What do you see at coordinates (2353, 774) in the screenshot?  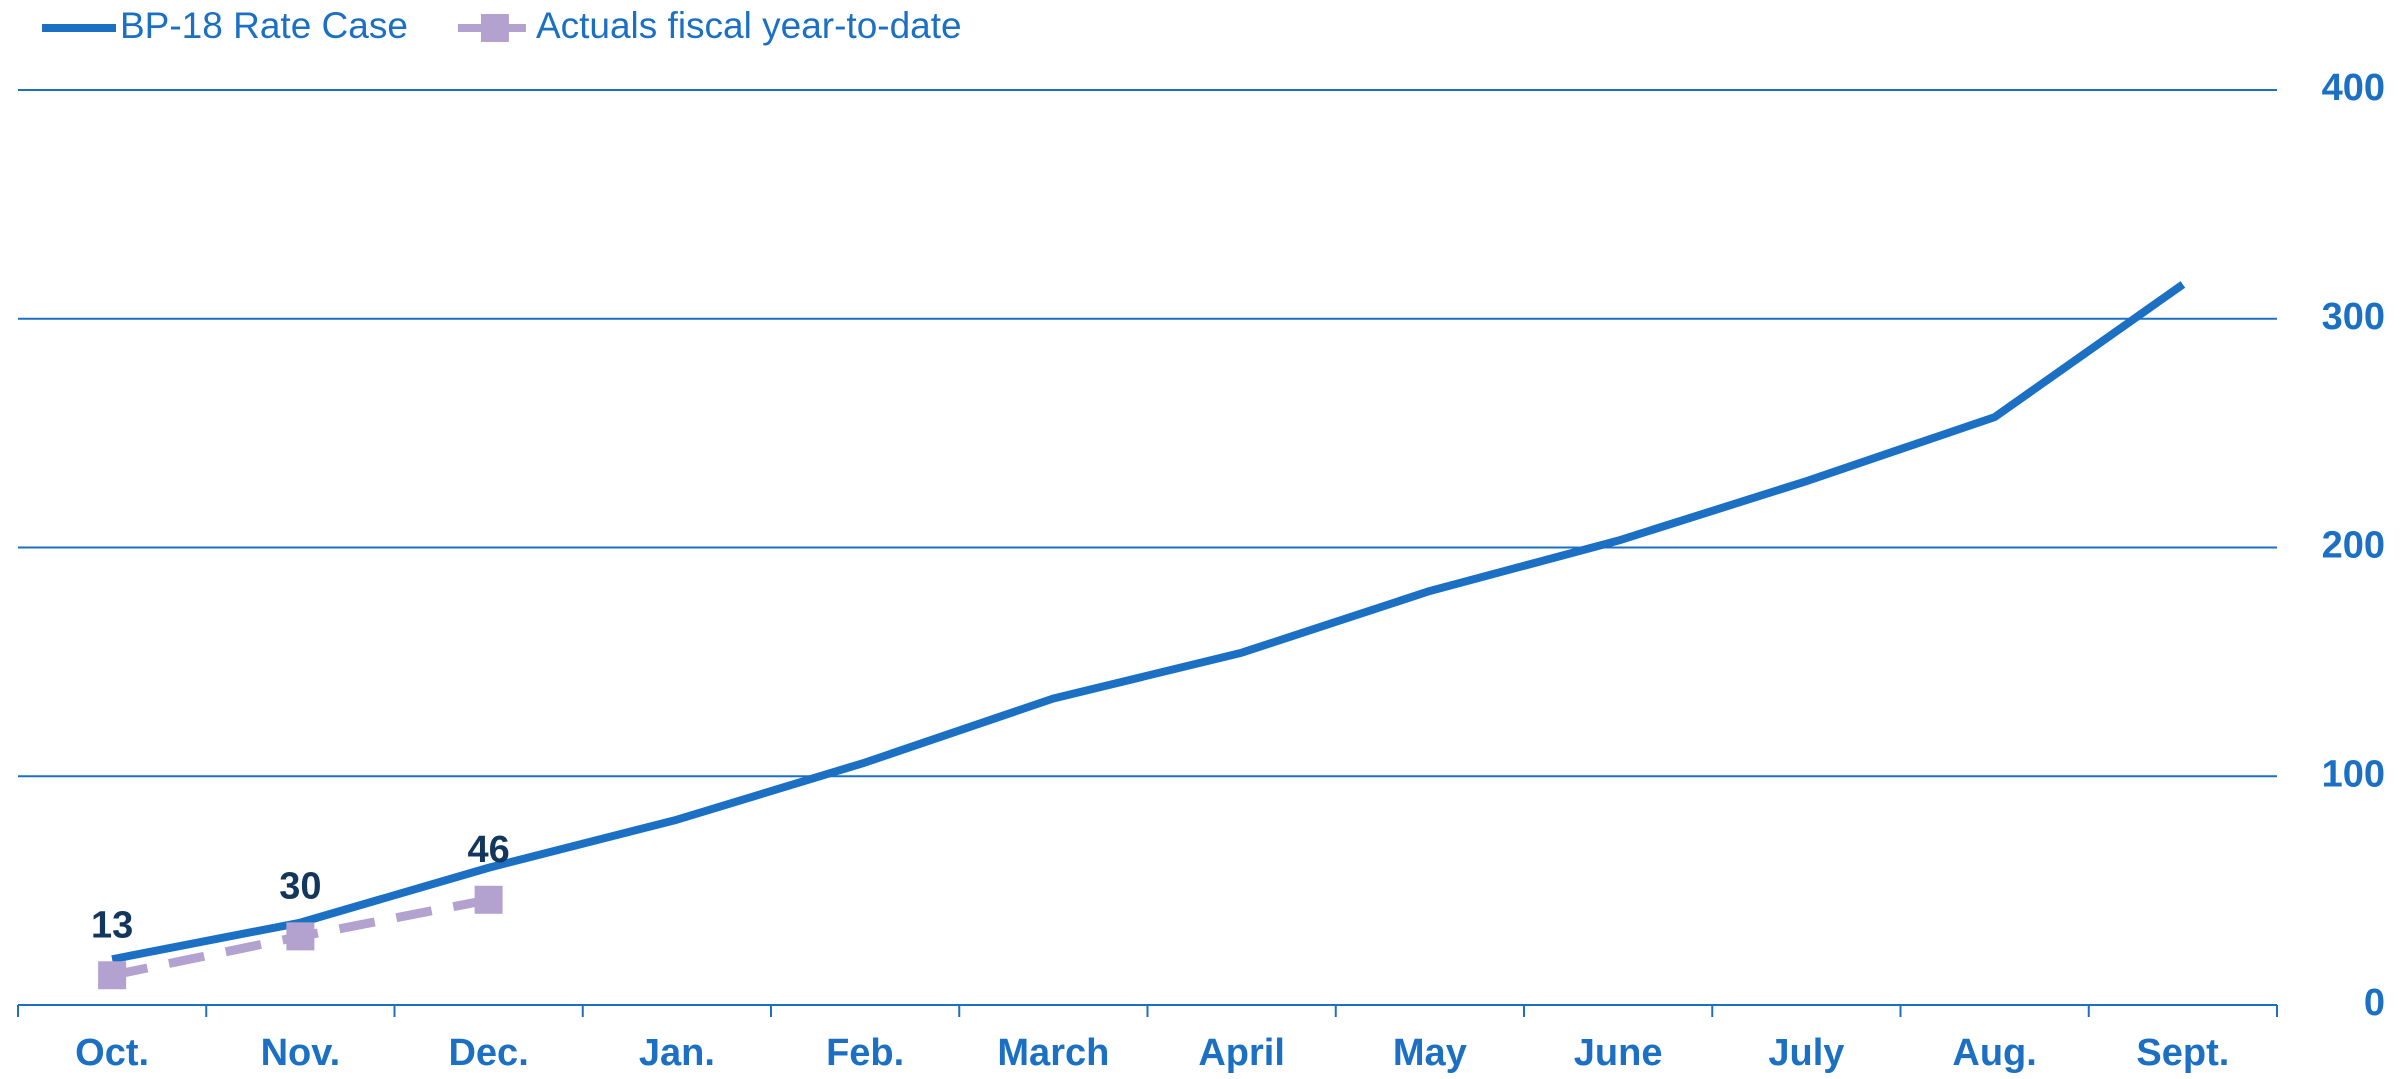 I see `y-tick-label: 100` at bounding box center [2353, 774].